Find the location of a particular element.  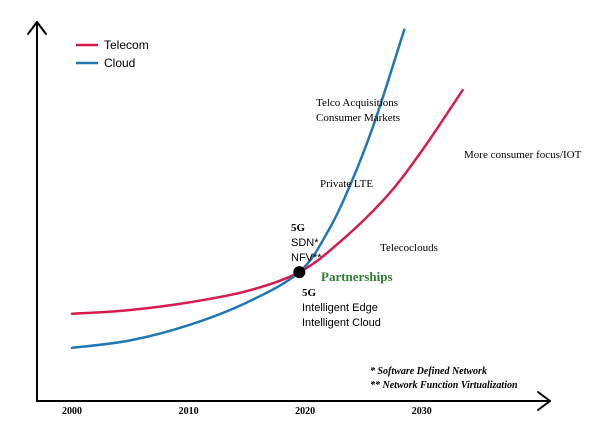

annotation-sdn: SDN* is located at coordinates (305, 243).